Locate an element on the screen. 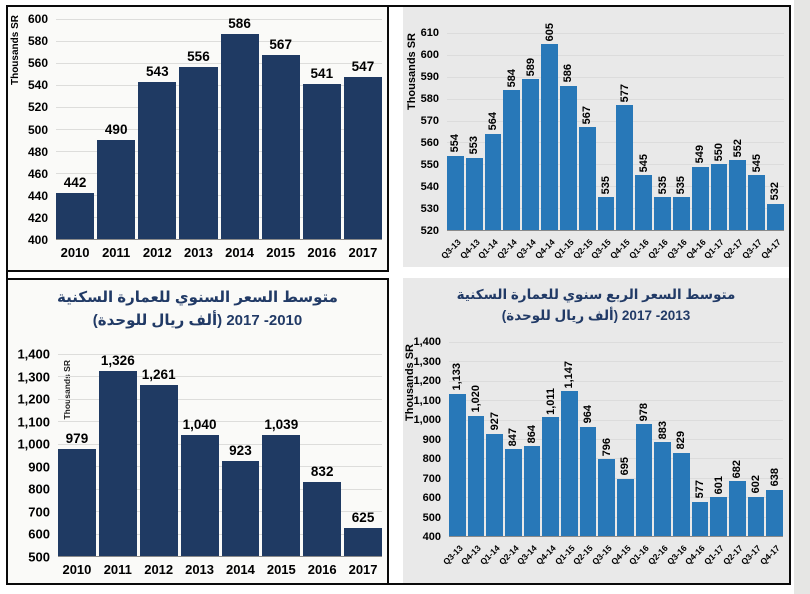 This screenshot has height=594, width=810. bar-slot: 1,261 is located at coordinates (158, 455).